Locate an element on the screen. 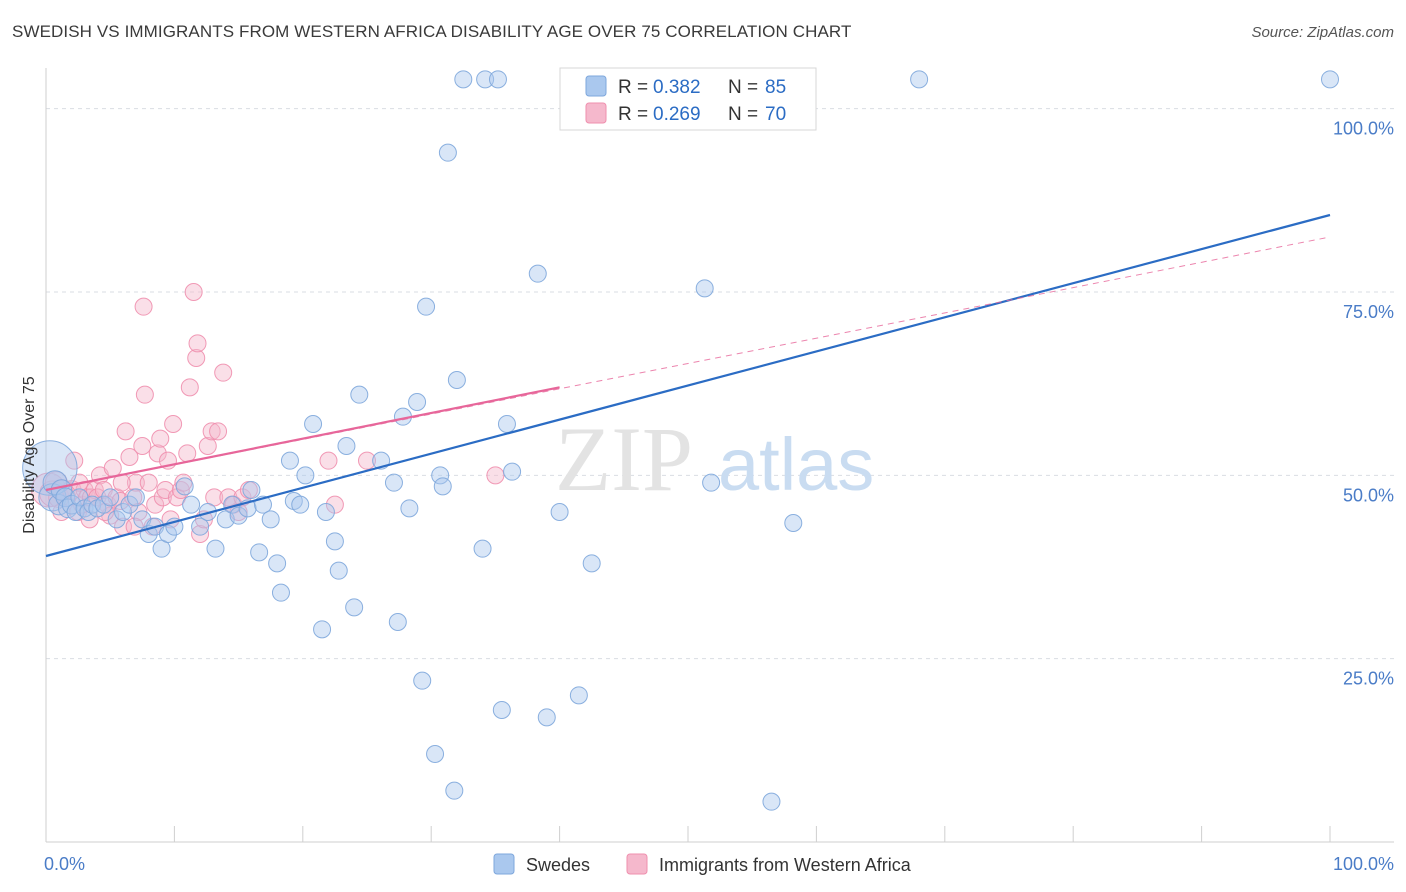 Image resolution: width=1406 pixels, height=892 pixels. y-tick-label: 100.0% is located at coordinates (1363, 129).